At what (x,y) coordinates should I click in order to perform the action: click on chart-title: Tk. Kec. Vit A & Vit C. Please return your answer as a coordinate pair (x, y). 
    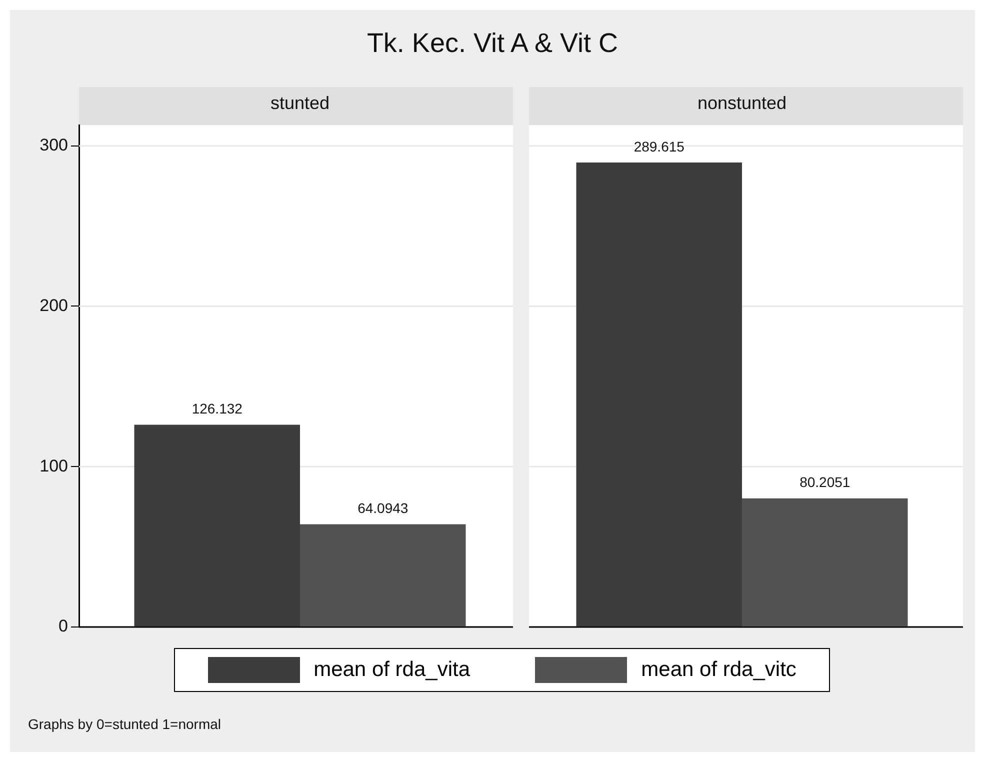
    Looking at the image, I should click on (493, 43).